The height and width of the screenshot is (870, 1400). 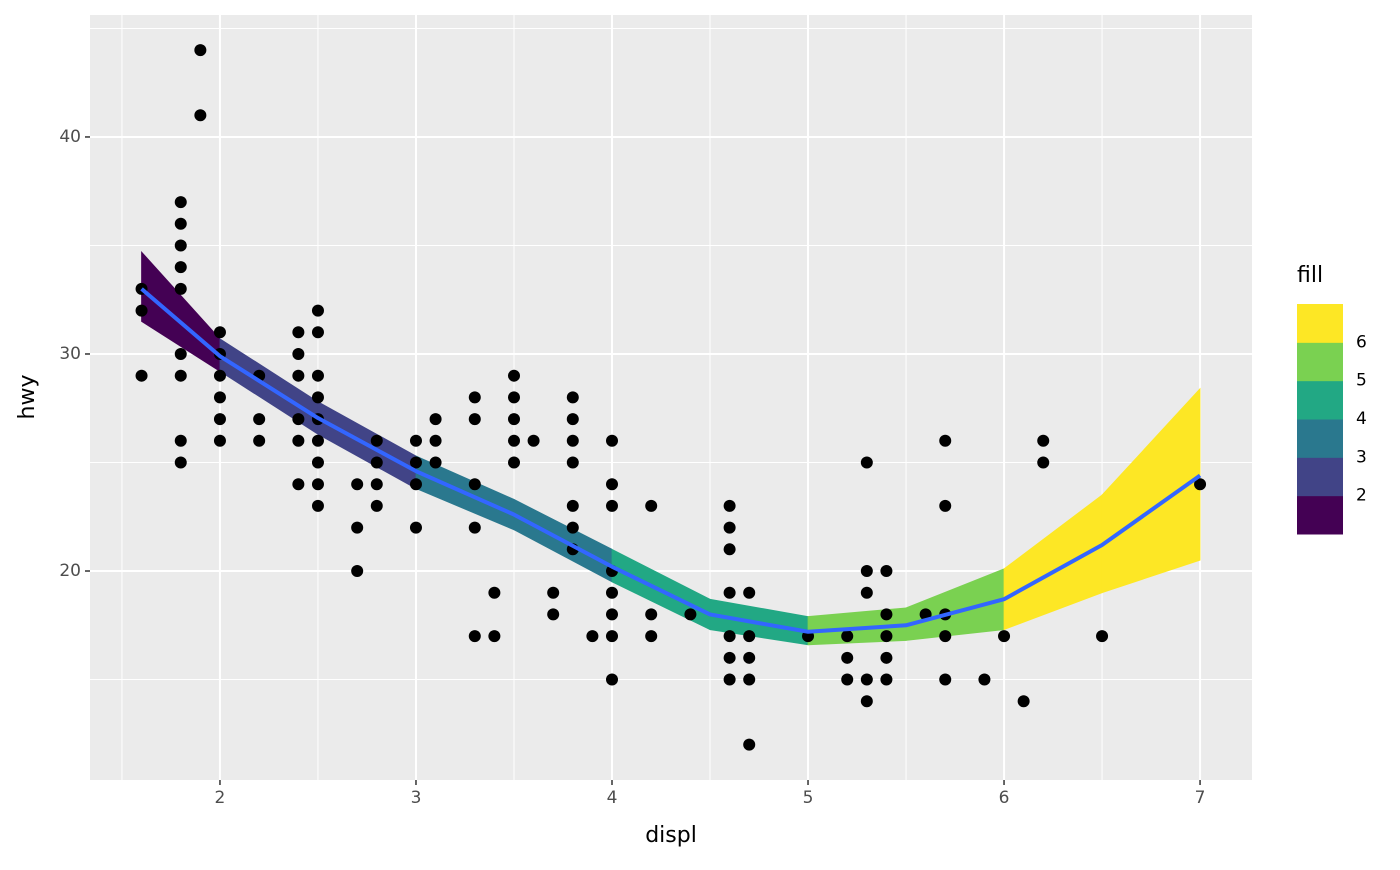 What do you see at coordinates (612, 798) in the screenshot?
I see `x-tick-label: 4` at bounding box center [612, 798].